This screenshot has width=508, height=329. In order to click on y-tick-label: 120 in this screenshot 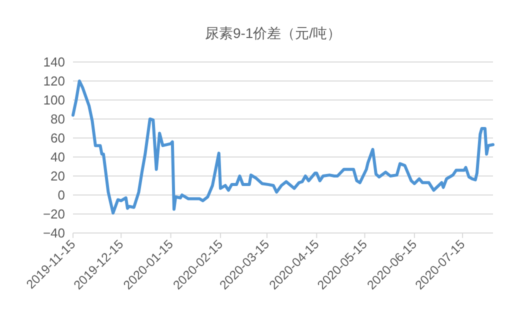, I will do `click(54, 81)`.